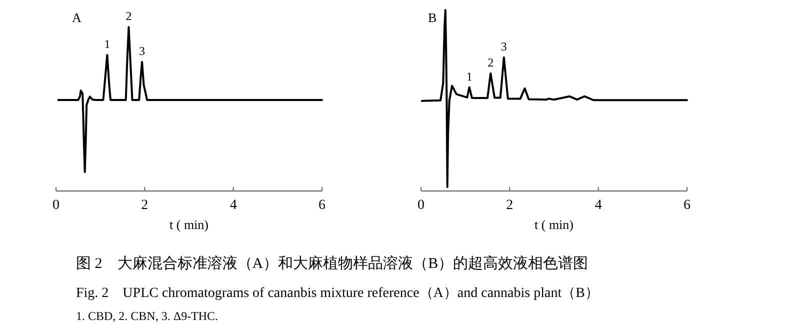  Describe the element at coordinates (432, 17) in the screenshot. I see `chart-title: B` at that location.